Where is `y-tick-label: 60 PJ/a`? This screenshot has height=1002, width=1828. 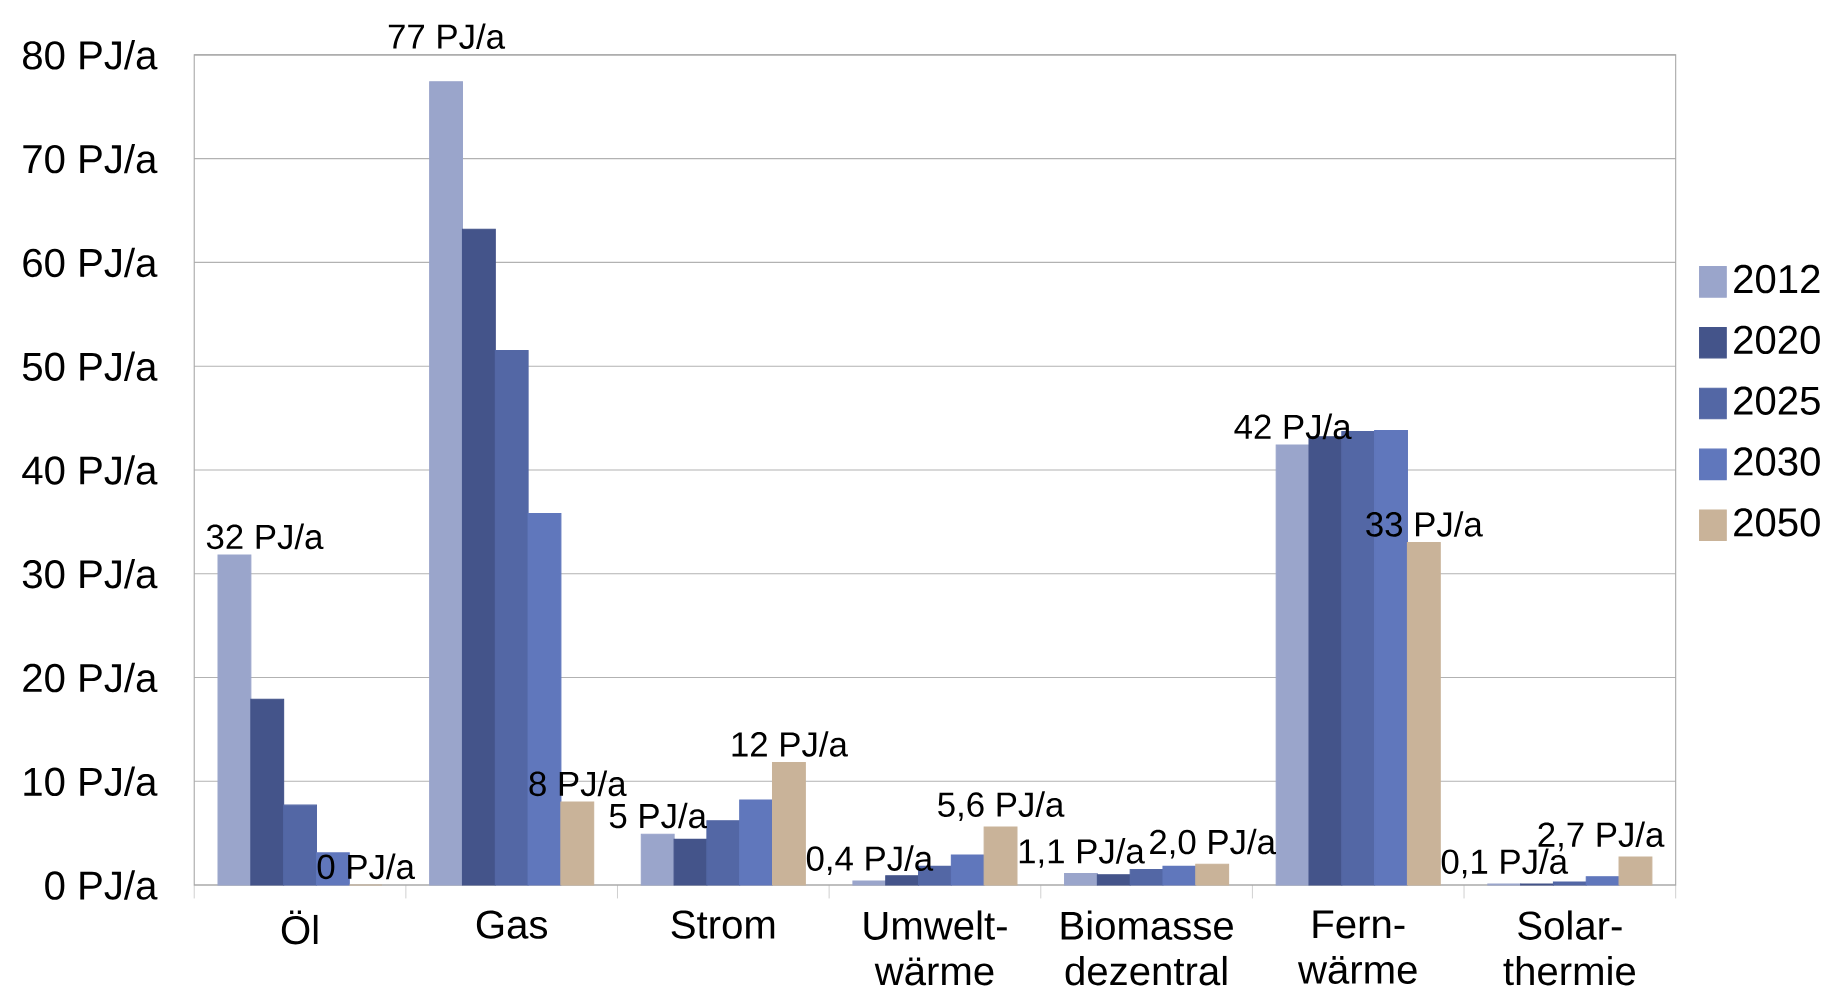
y-tick-label: 60 PJ/a is located at coordinates (90, 262).